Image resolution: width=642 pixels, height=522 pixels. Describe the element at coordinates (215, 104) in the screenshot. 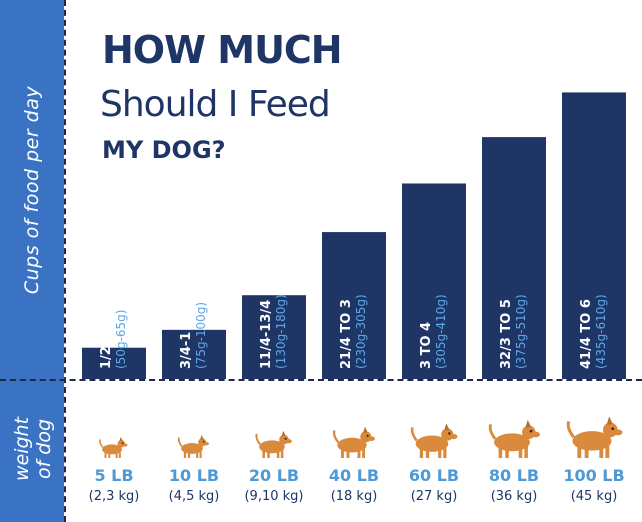

I see `title-line2: Should I Feed` at that location.